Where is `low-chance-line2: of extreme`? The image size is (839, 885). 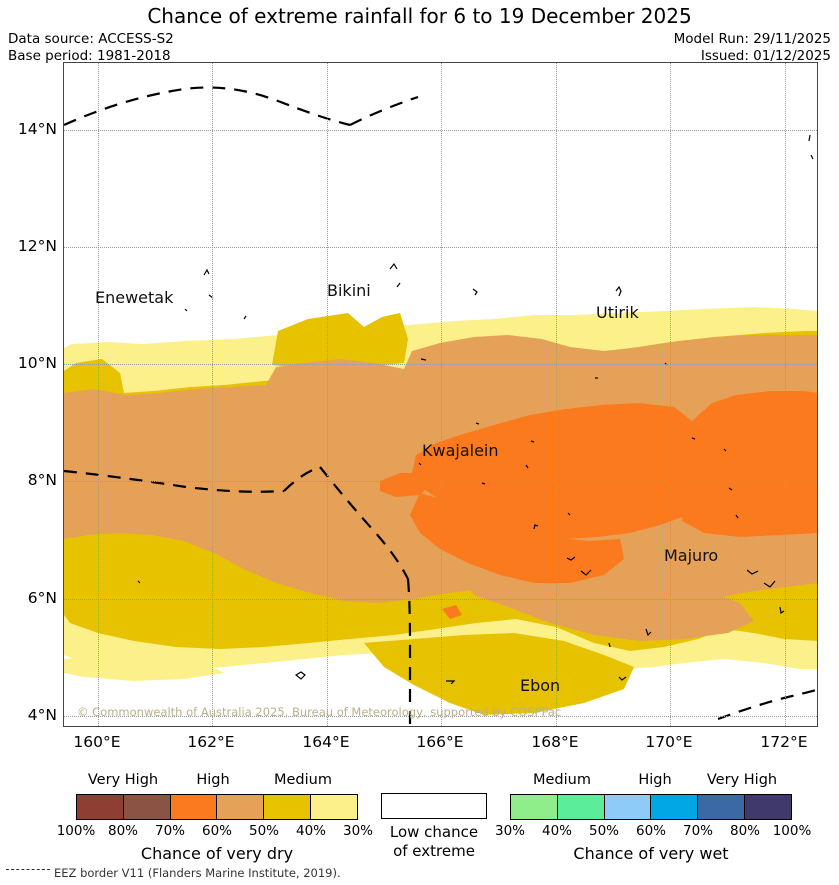 low-chance-line2: of extreme is located at coordinates (434, 851).